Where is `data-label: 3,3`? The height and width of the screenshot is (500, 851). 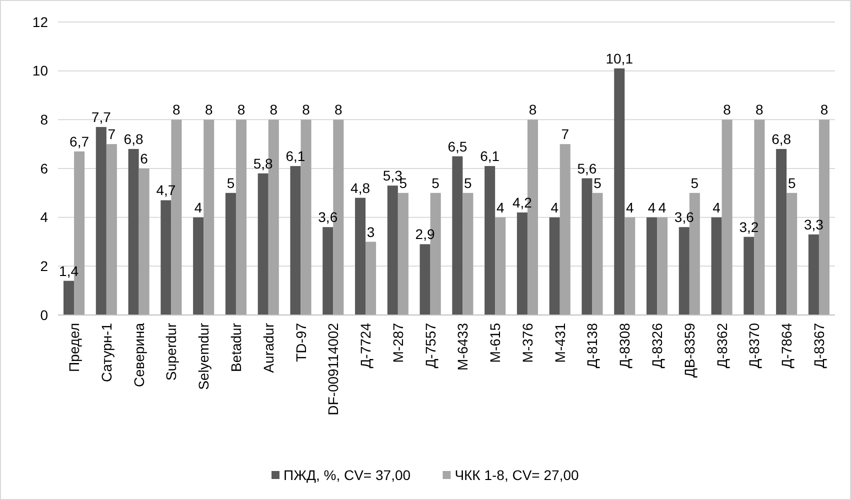 data-label: 3,3 is located at coordinates (814, 224).